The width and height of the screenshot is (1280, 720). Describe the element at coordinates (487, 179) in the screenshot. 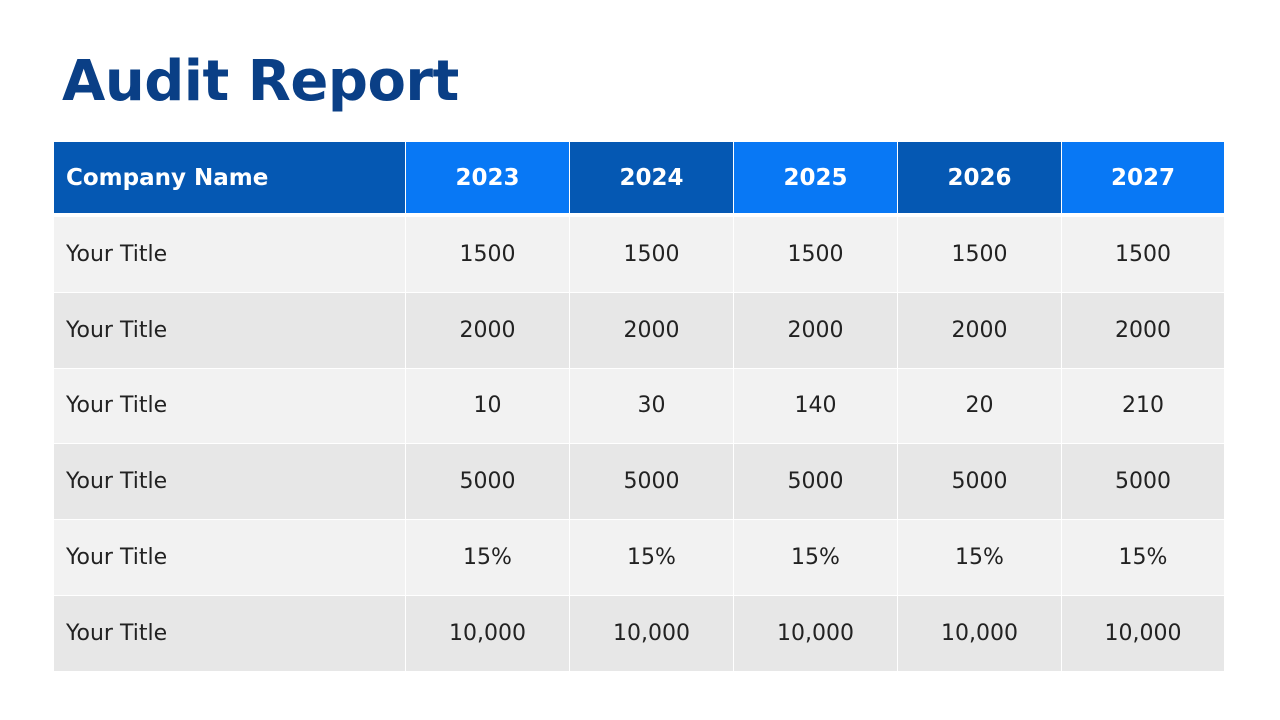

I see `header-year: 2023` at that location.